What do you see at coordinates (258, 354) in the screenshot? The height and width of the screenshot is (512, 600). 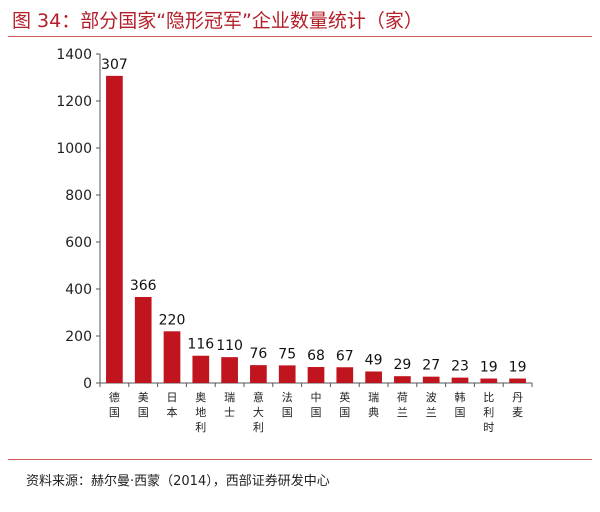 I see `data-label: 76` at bounding box center [258, 354].